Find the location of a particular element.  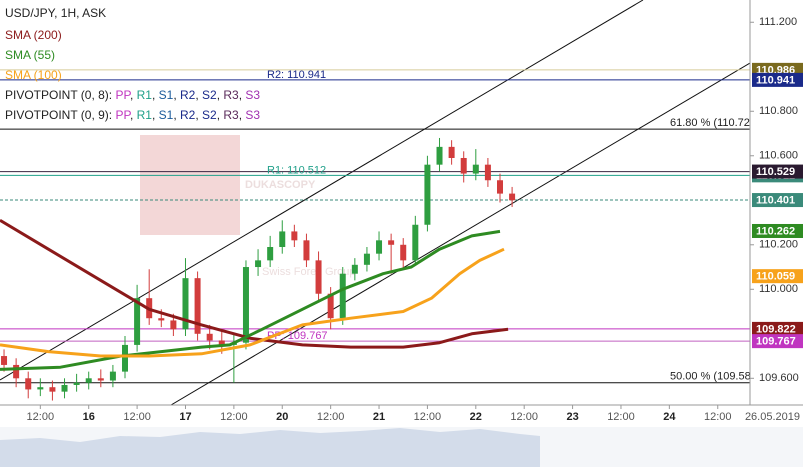

price-box-label: 110.529 is located at coordinates (775, 172).